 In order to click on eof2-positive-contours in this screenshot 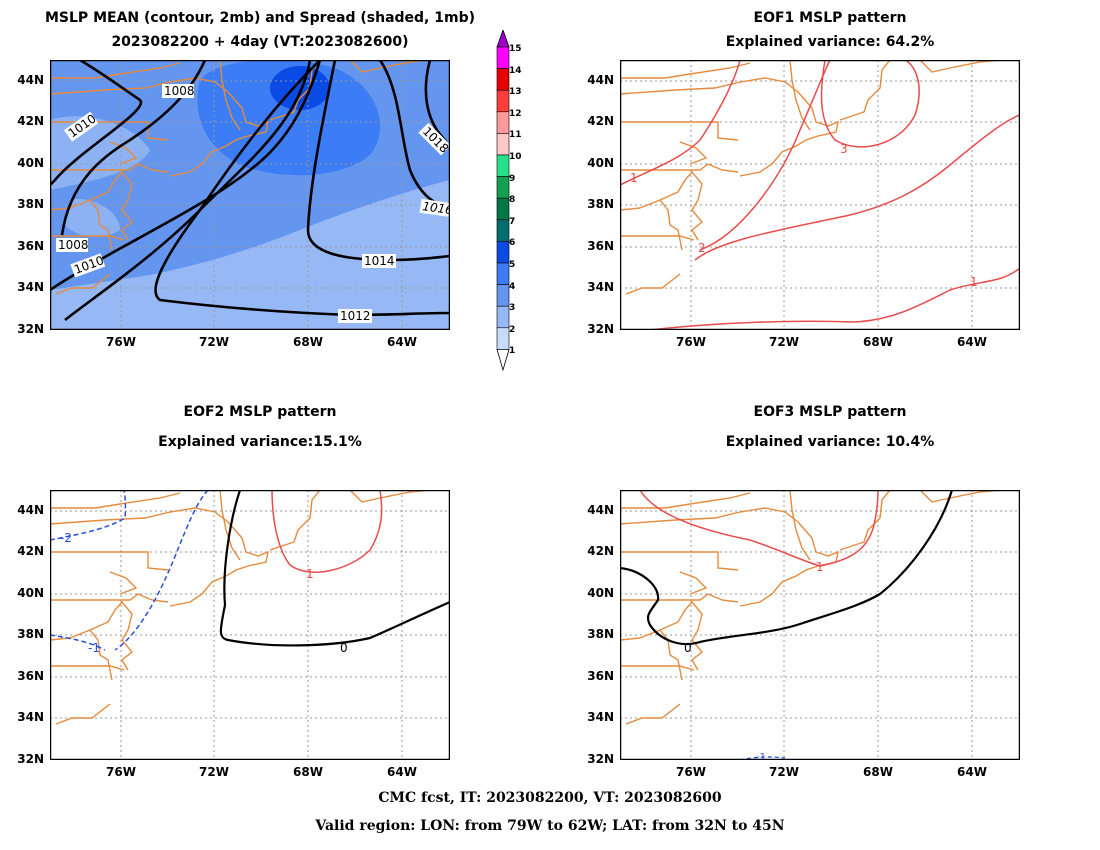, I will do `click(327, 531)`.